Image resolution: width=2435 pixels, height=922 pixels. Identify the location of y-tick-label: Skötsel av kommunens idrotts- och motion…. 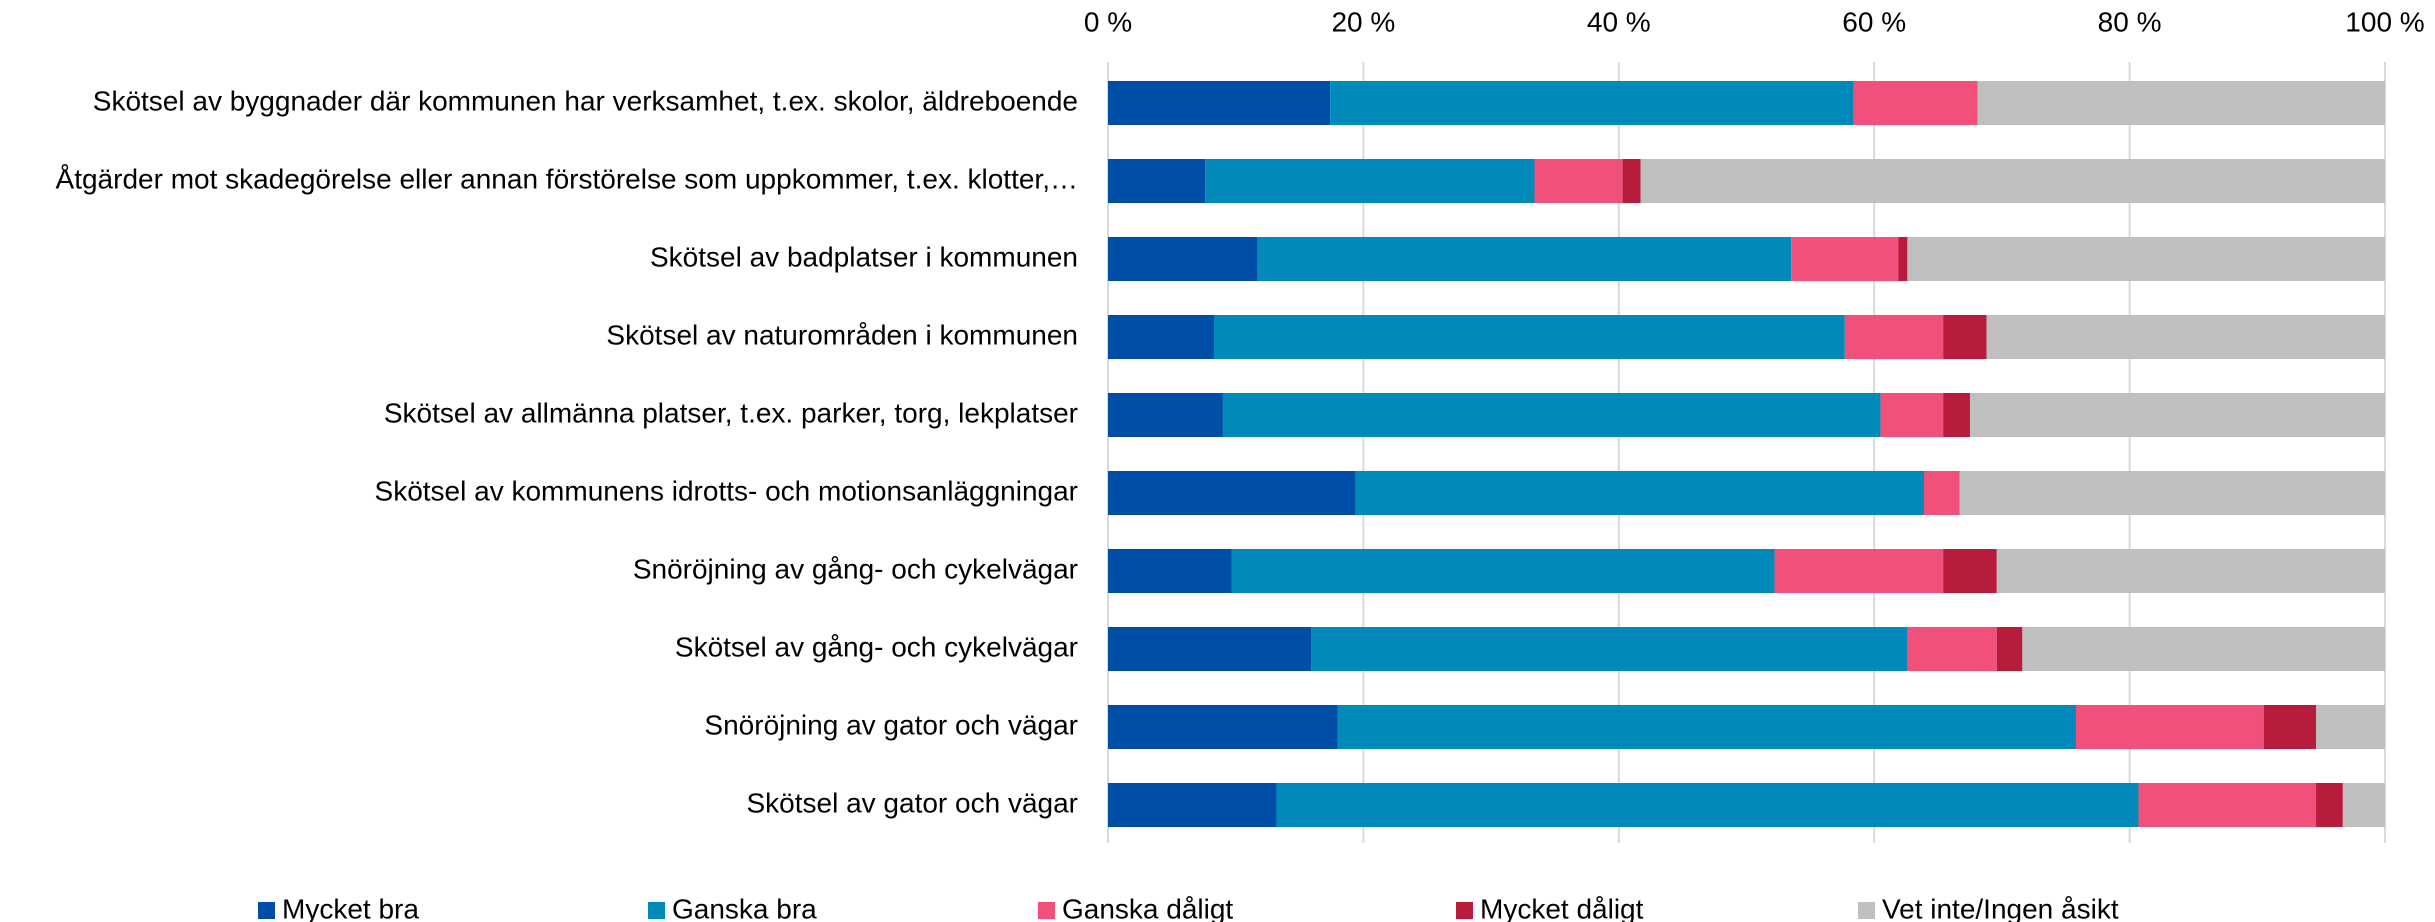
(726, 490).